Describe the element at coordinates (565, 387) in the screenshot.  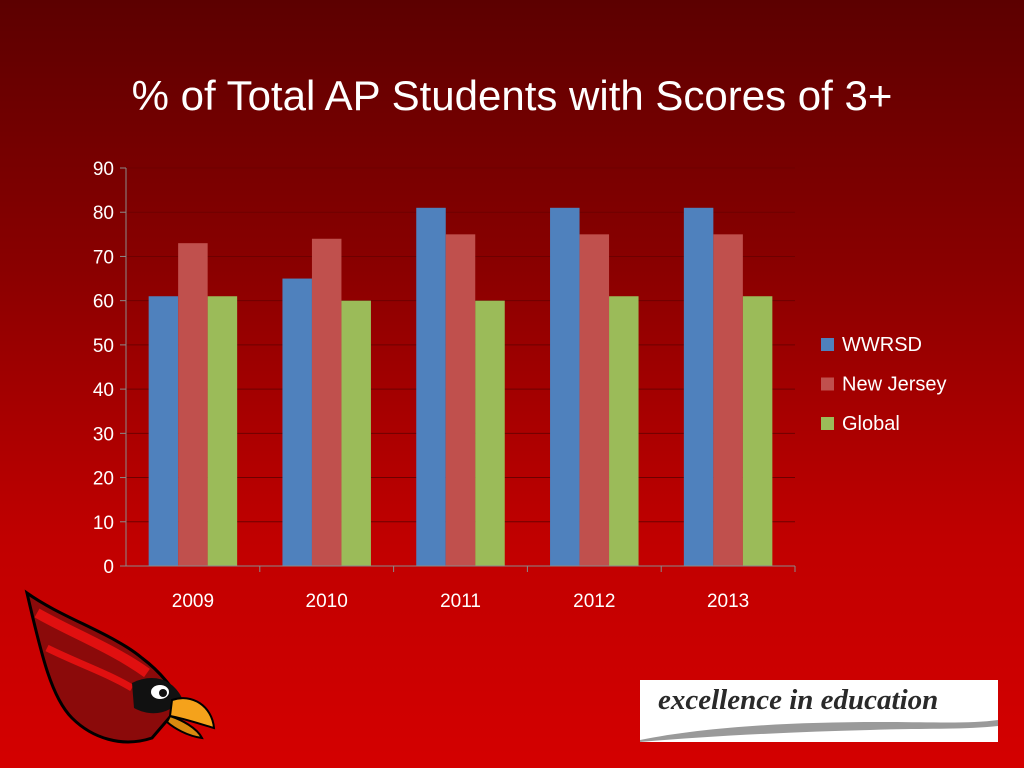
I see `bar-wwrsd-2012` at that location.